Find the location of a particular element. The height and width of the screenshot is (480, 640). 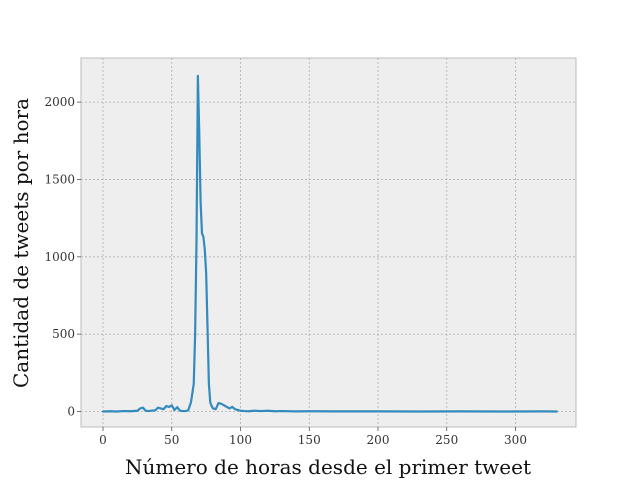

x-tick-label: 250 is located at coordinates (446, 440).